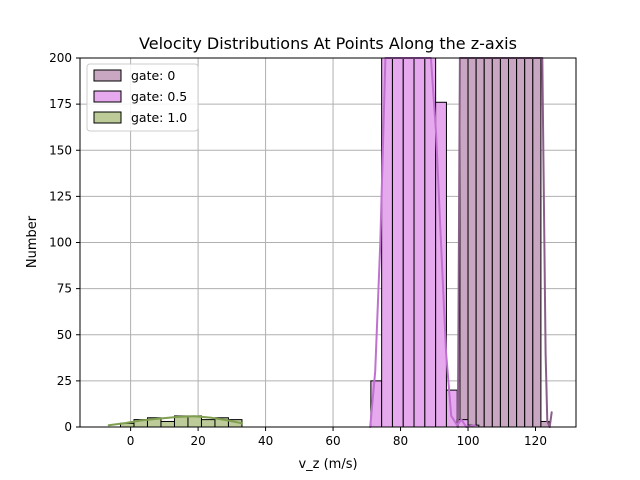 The image size is (640, 480). What do you see at coordinates (535, 441) in the screenshot?
I see `x-tick-label-6: 120` at bounding box center [535, 441].